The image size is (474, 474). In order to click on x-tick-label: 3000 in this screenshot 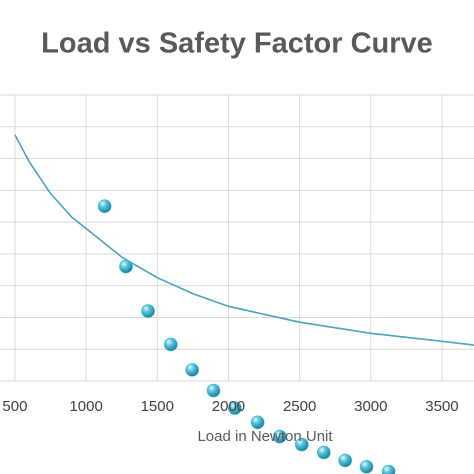, I will do `click(370, 406)`.